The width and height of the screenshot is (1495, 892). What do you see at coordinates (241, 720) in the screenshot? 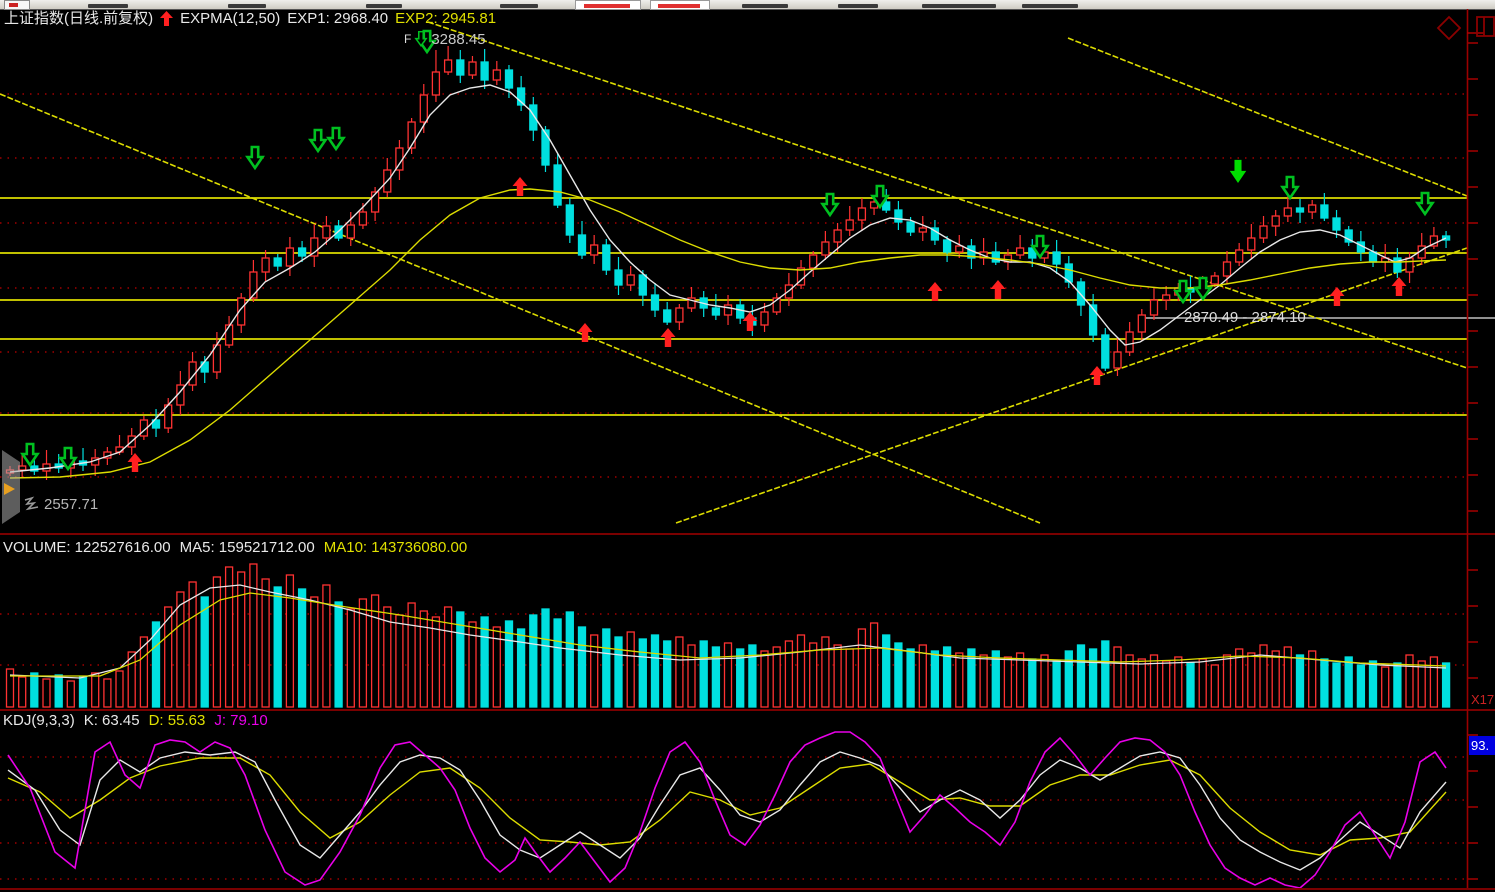
I see `kdj-j-value: J: 79.10` at bounding box center [241, 720].